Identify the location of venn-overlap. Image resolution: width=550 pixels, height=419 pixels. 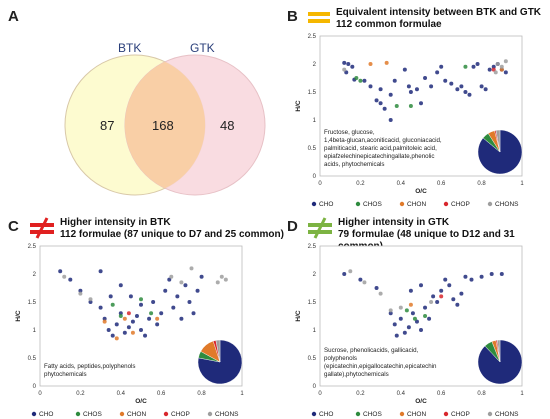
(165, 125).